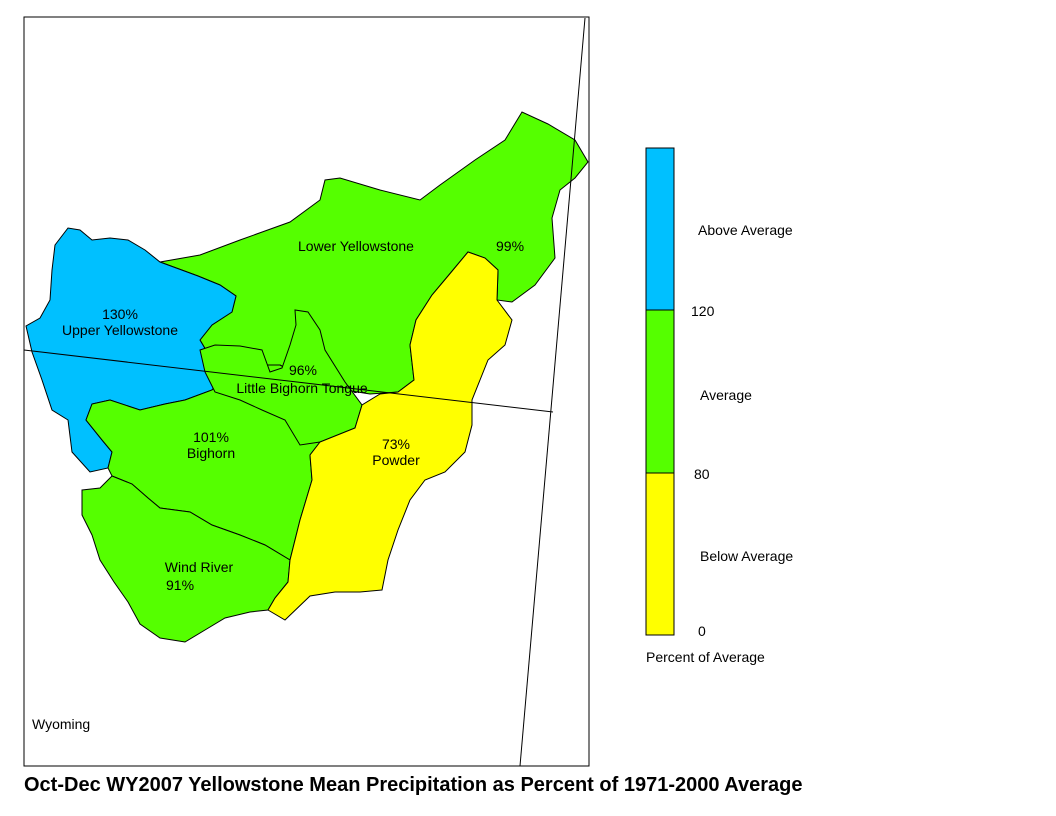 The image size is (1056, 816). I want to click on label-little-bighorn-tongue-pct: 96%, so click(303, 370).